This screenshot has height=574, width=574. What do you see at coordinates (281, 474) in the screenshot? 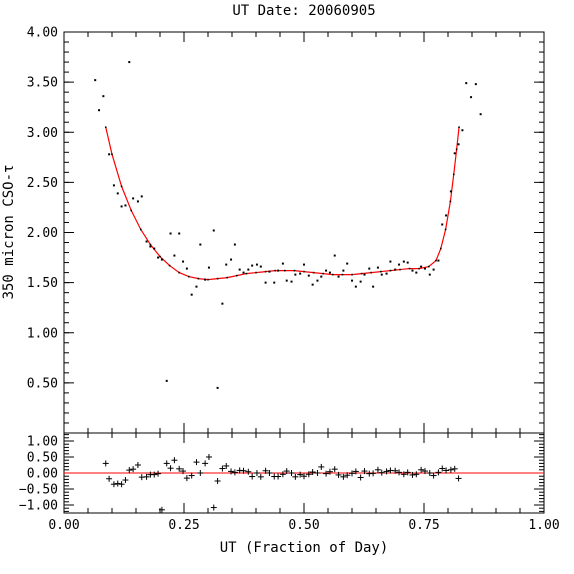
I see `residual-y-ticks: −1.00−0.500.000.501.00` at bounding box center [281, 474].